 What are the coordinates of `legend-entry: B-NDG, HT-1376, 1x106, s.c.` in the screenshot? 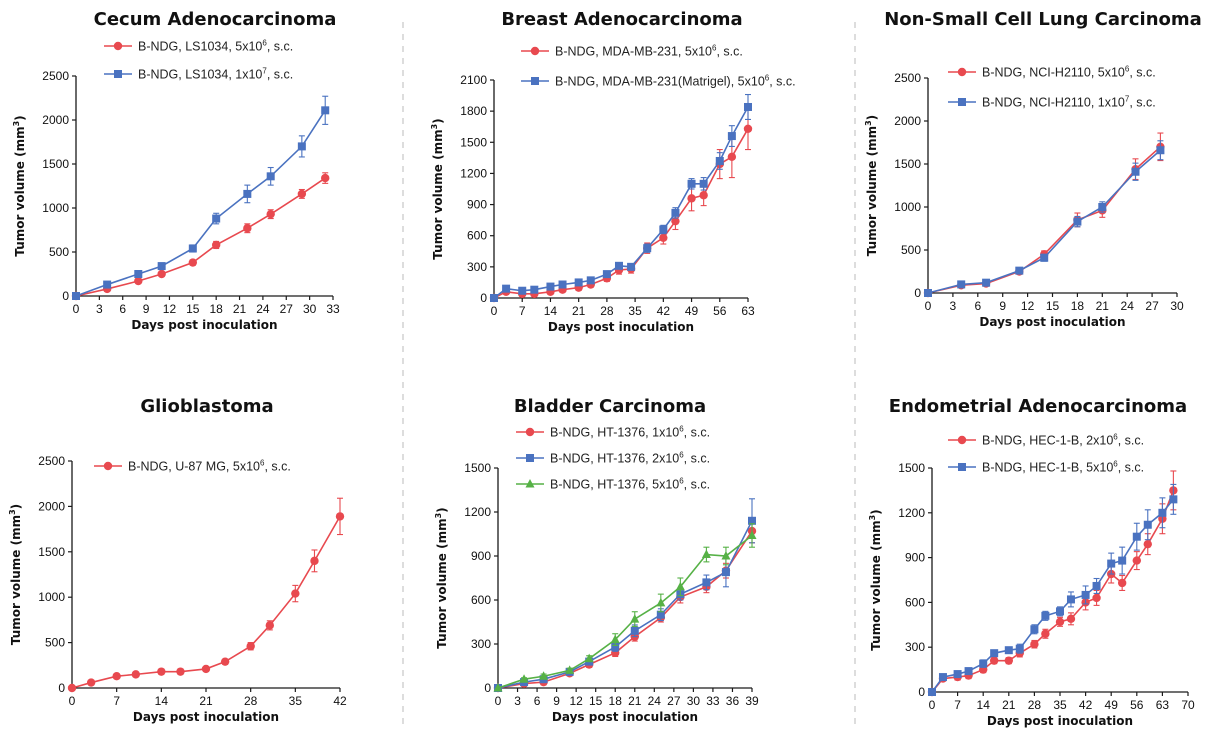 It's located at (613, 432).